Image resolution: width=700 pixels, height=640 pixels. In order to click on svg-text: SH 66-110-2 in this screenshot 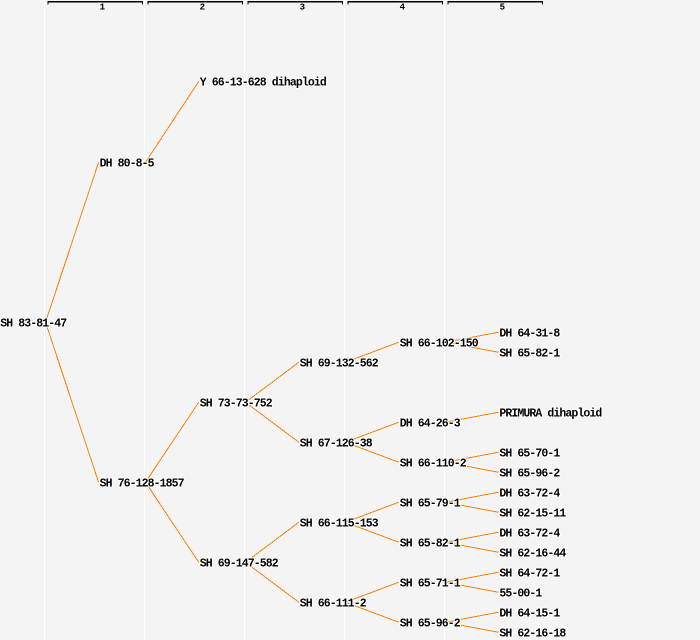, I will do `click(433, 464)`.